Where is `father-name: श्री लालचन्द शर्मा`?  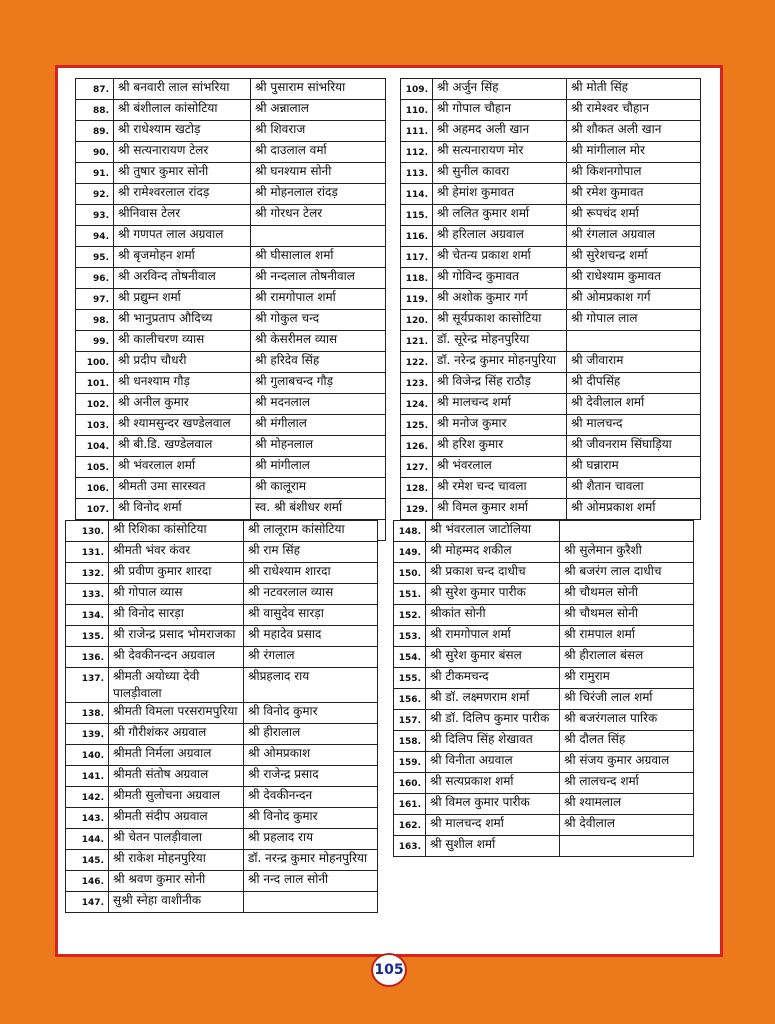
father-name: श्री लालचन्द शर्मा is located at coordinates (626, 783).